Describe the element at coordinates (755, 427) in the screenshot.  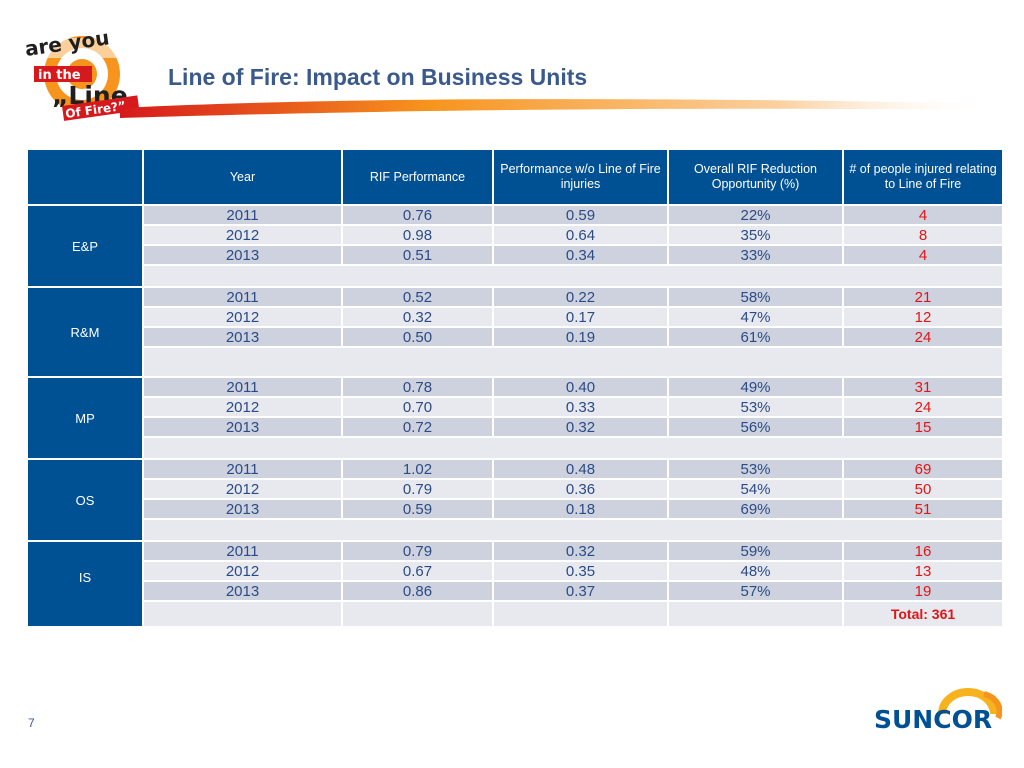
I see `reduction-cell: 56%` at that location.